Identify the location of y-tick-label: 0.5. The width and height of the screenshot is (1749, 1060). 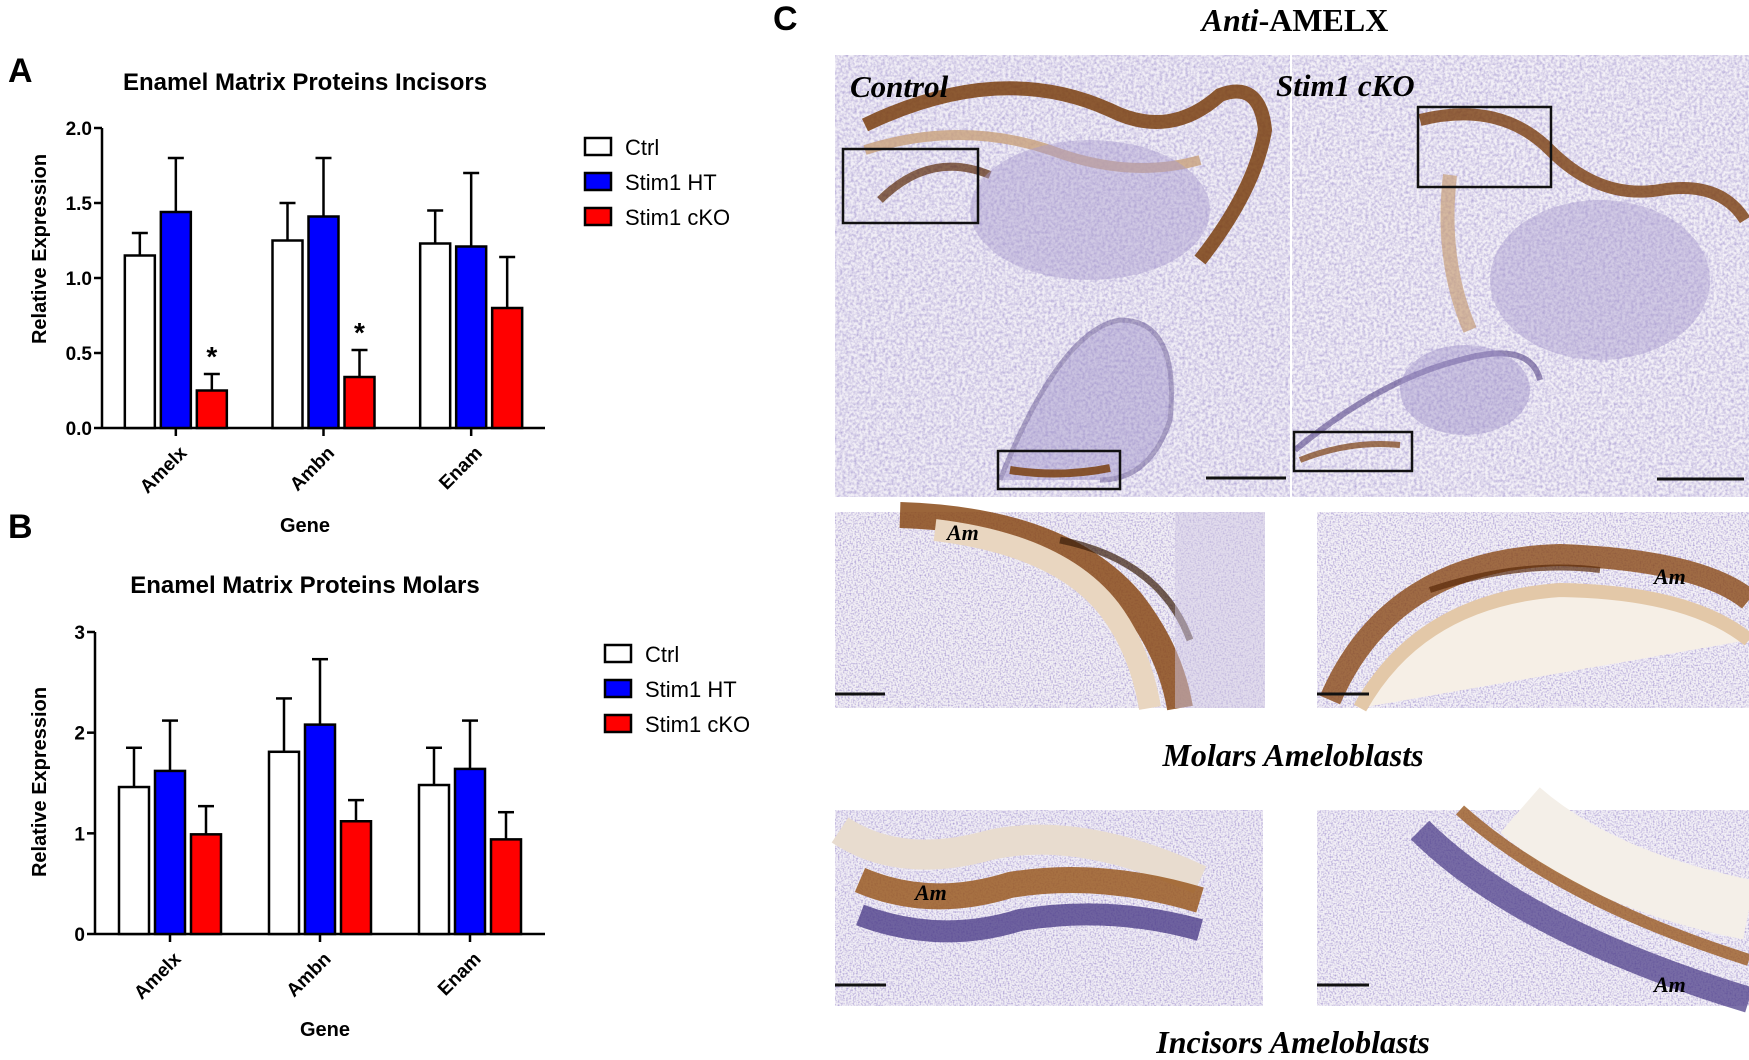
(79, 354).